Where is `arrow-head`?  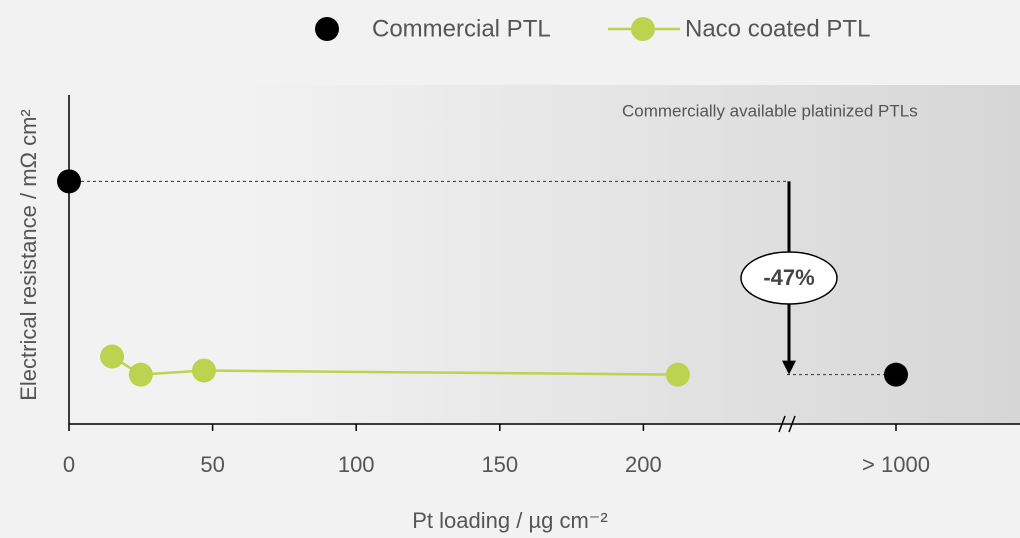 arrow-head is located at coordinates (789, 367).